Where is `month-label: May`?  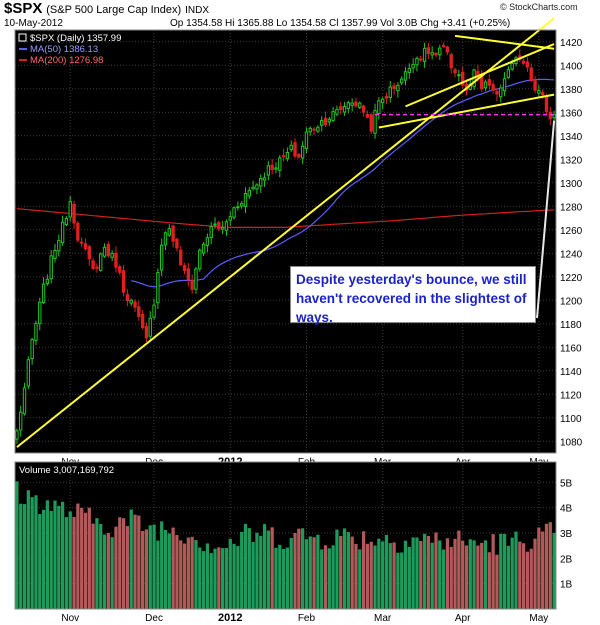 month-label: May is located at coordinates (538, 618).